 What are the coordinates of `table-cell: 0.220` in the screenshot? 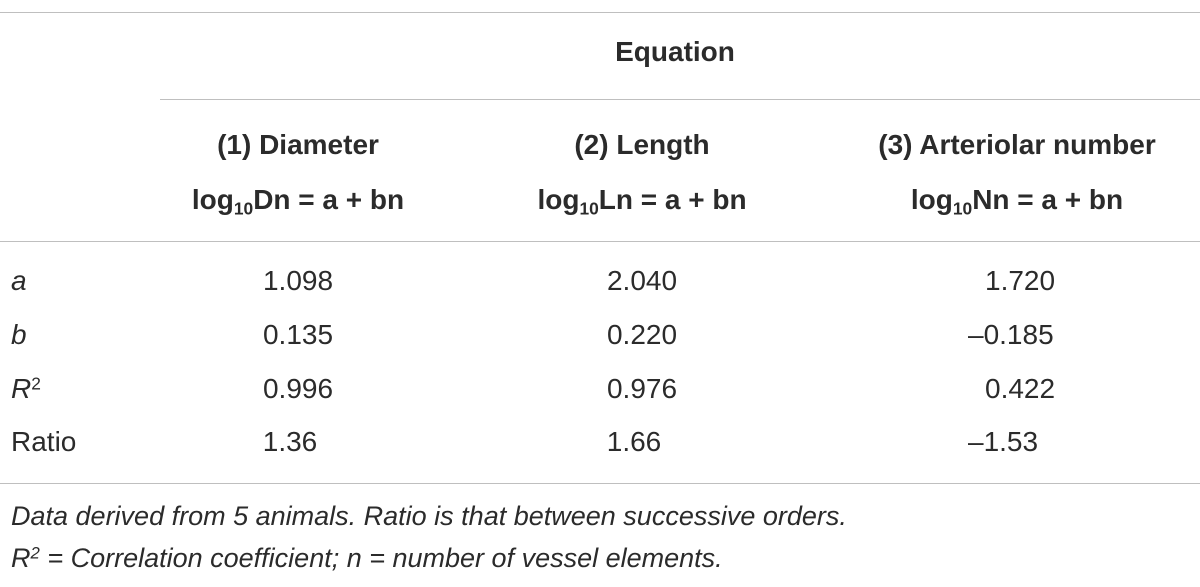 It's located at (642, 334).